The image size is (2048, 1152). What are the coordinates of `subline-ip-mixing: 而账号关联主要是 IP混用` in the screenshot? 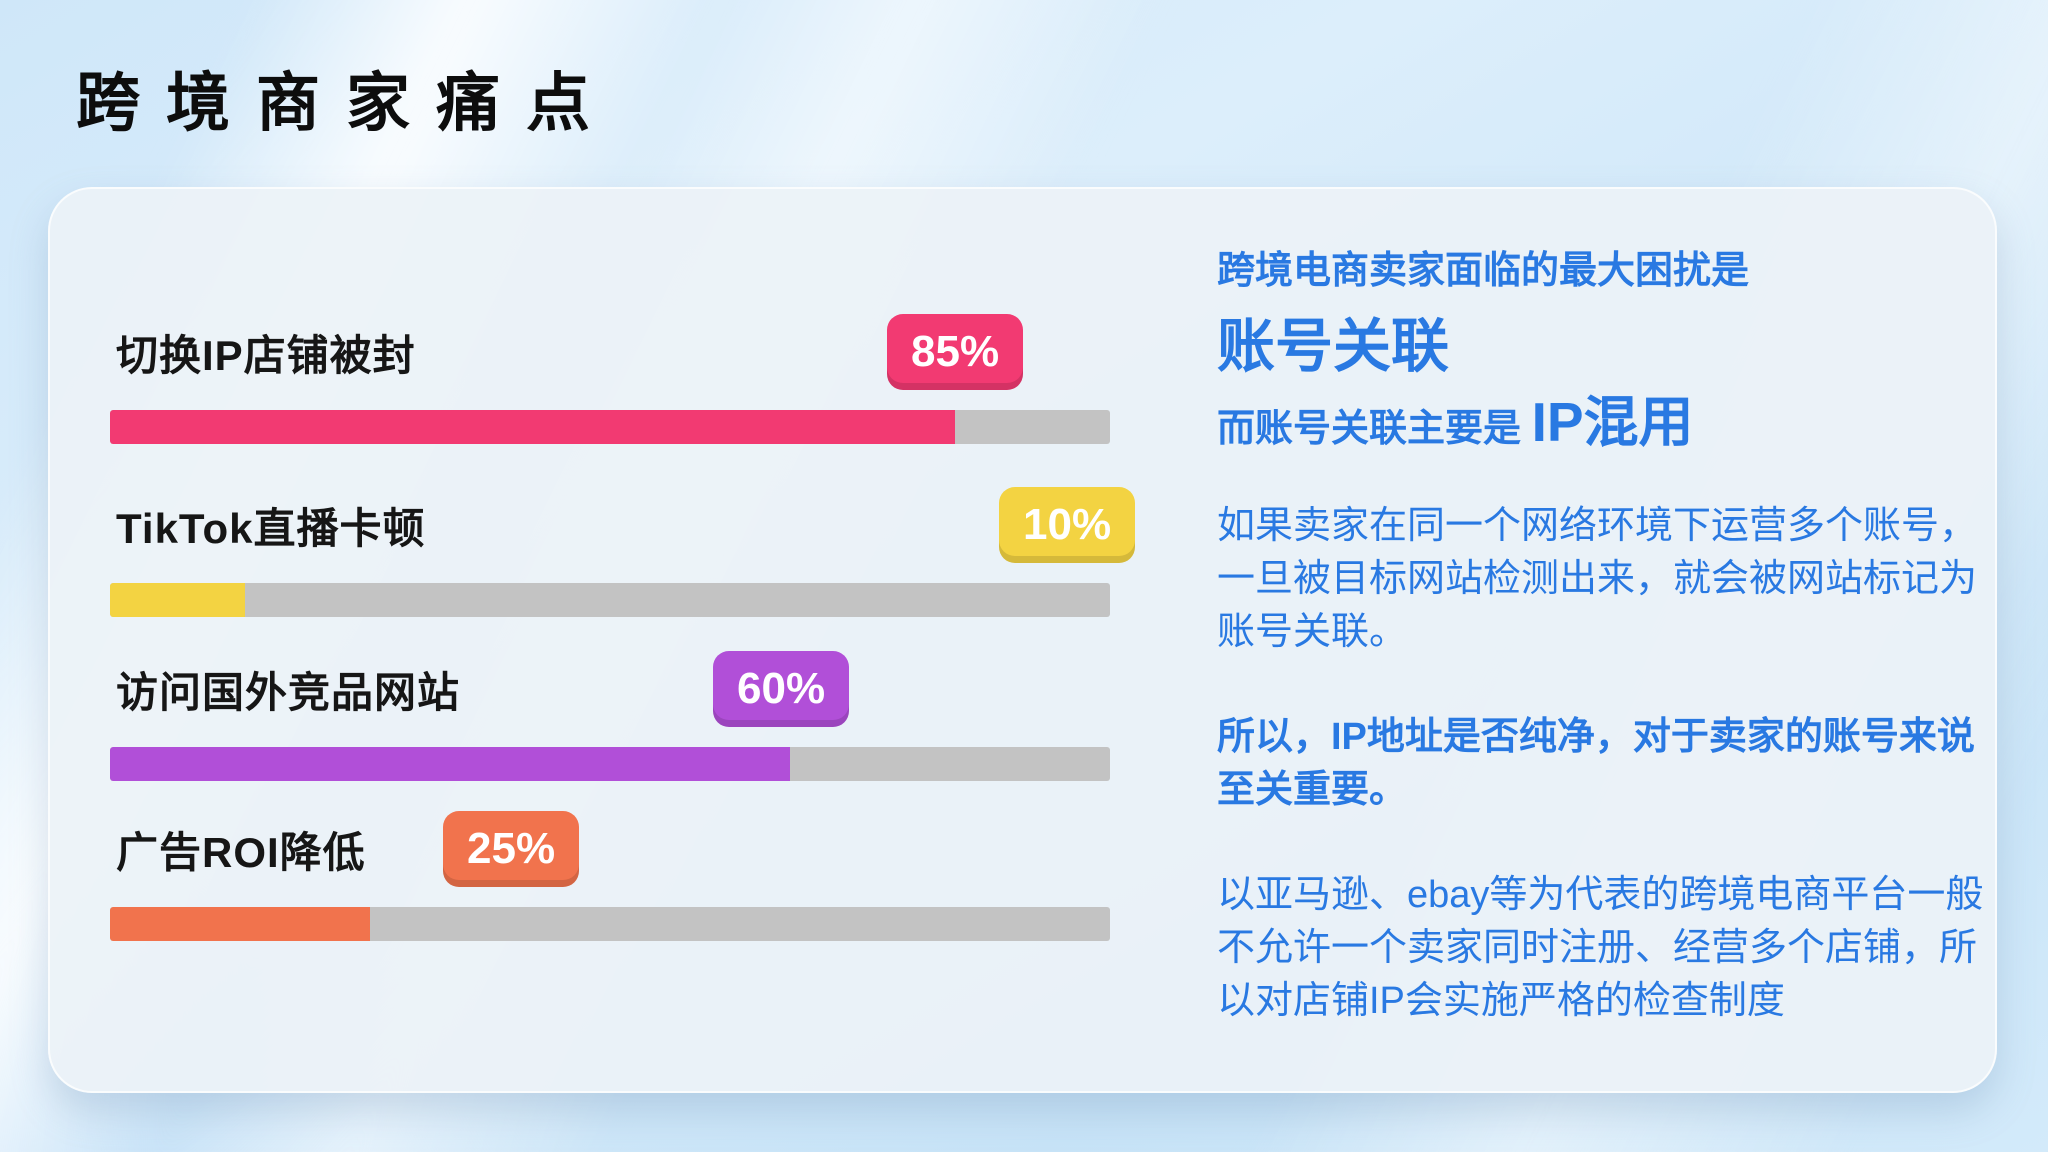 It's located at (1606, 425).